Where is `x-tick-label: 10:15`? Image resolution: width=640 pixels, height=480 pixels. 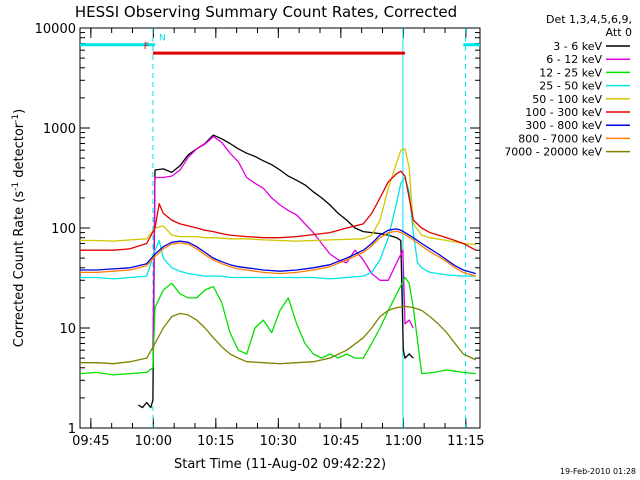
x-tick-label: 10:15 is located at coordinates (215, 441).